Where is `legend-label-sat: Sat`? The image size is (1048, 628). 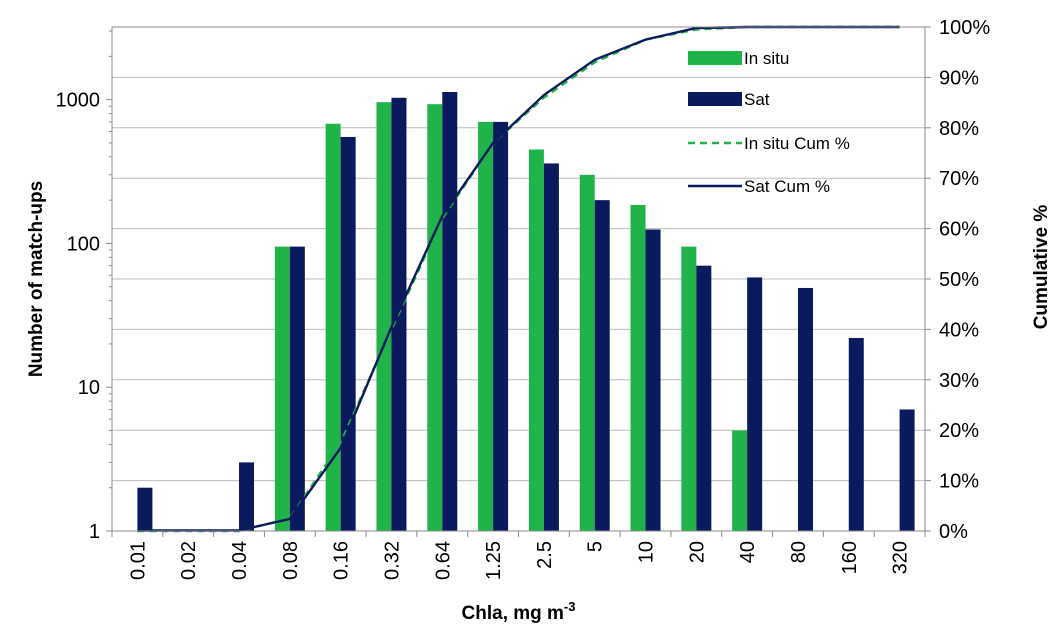
legend-label-sat: Sat is located at coordinates (757, 99).